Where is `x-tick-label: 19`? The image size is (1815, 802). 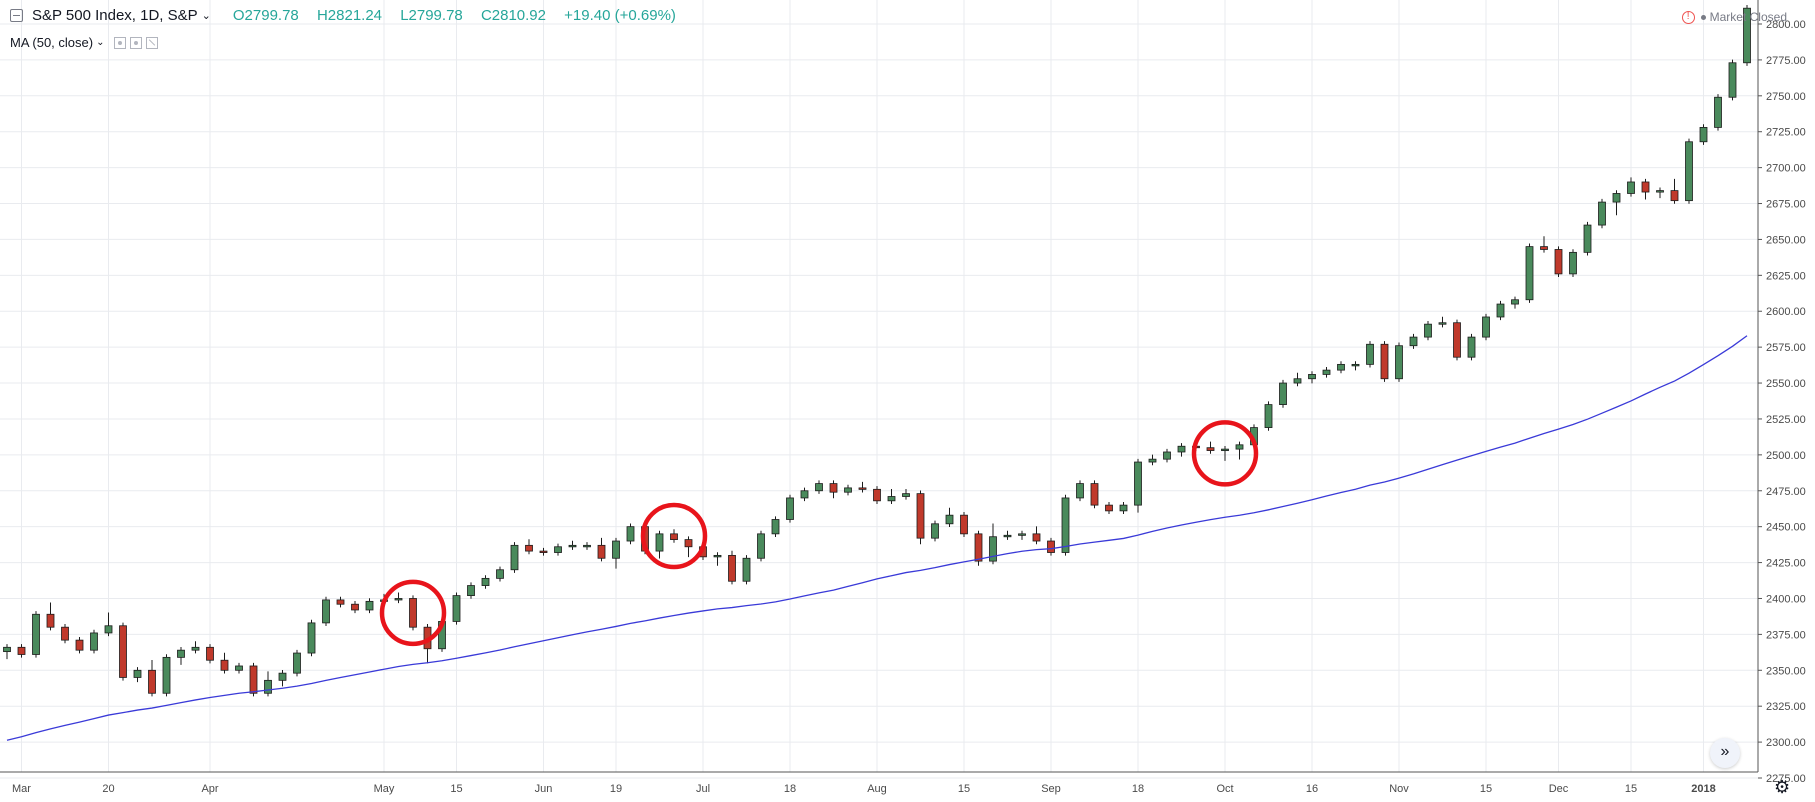
x-tick-label: 19 is located at coordinates (616, 789).